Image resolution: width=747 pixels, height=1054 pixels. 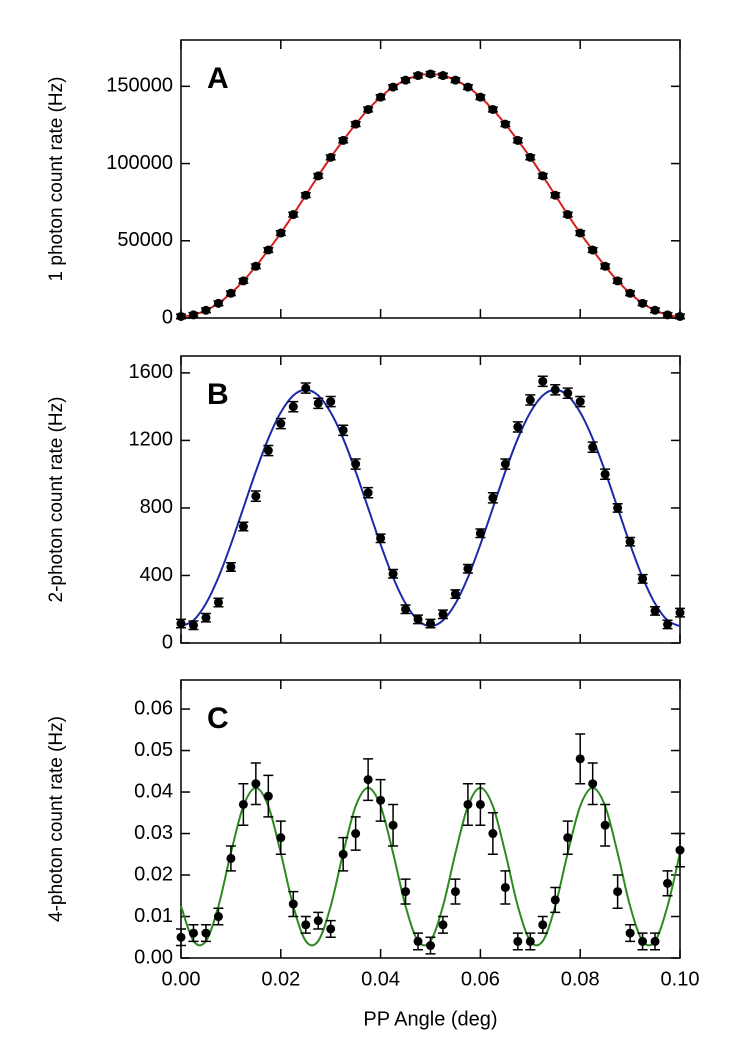 What do you see at coordinates (153, 916) in the screenshot?
I see `y-tick-label: 0.01` at bounding box center [153, 916].